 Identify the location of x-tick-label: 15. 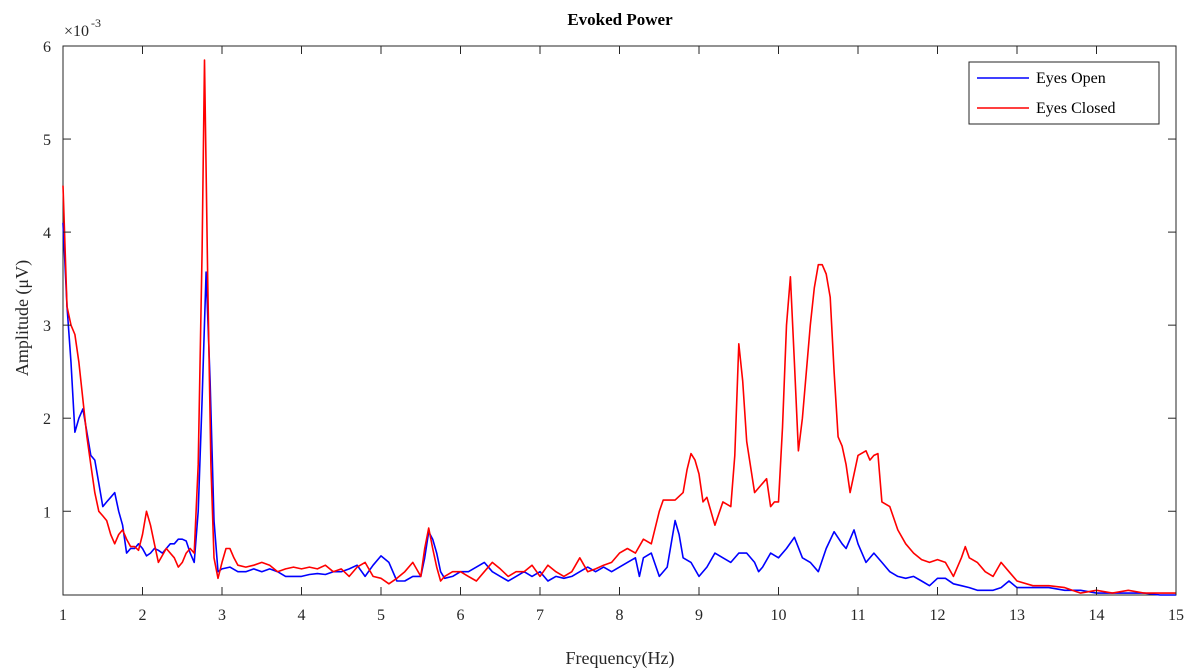
(1176, 615).